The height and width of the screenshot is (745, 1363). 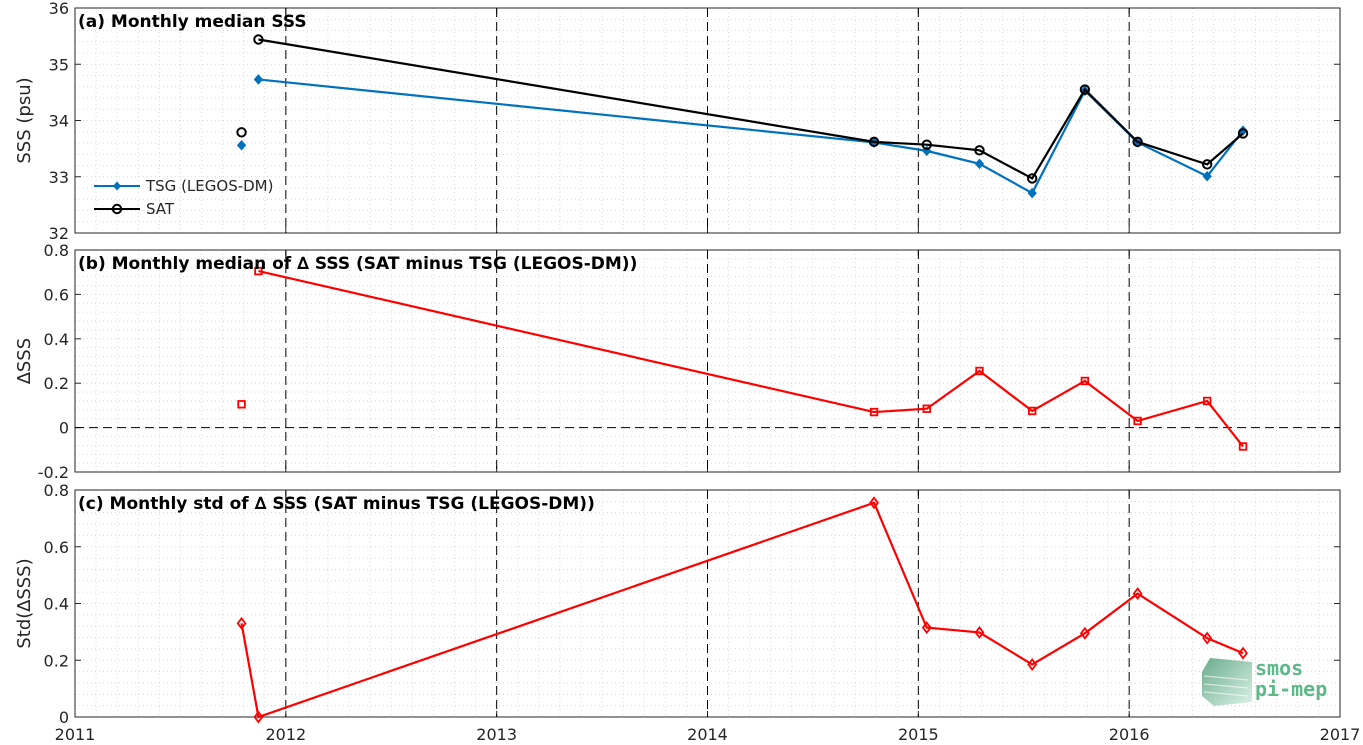 What do you see at coordinates (24, 120) in the screenshot?
I see `y-axis-label: SSS (psu)` at bounding box center [24, 120].